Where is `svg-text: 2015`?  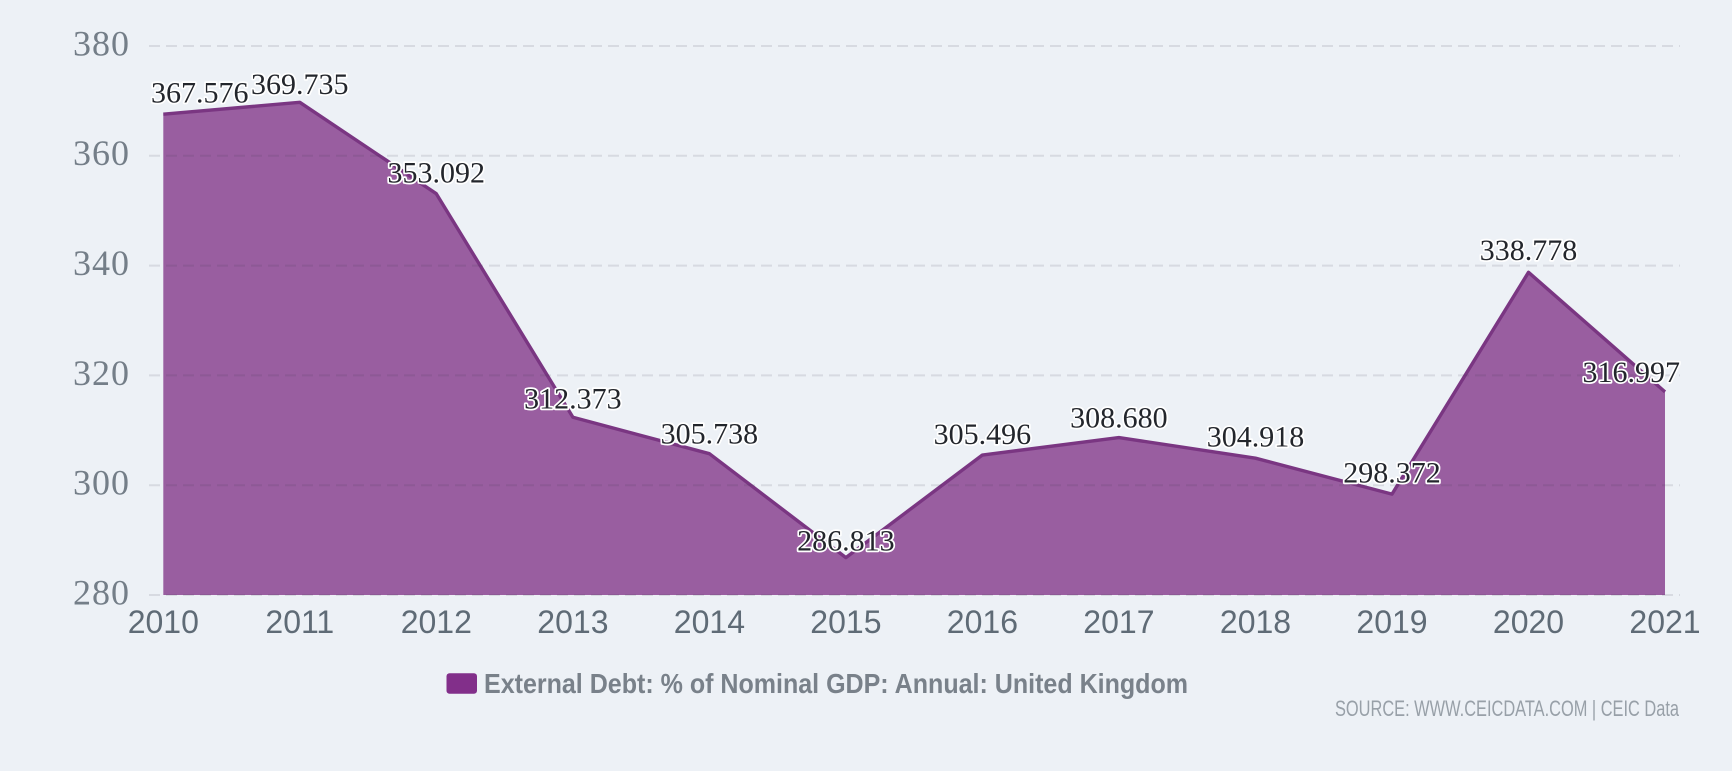
svg-text: 2015 is located at coordinates (845, 622).